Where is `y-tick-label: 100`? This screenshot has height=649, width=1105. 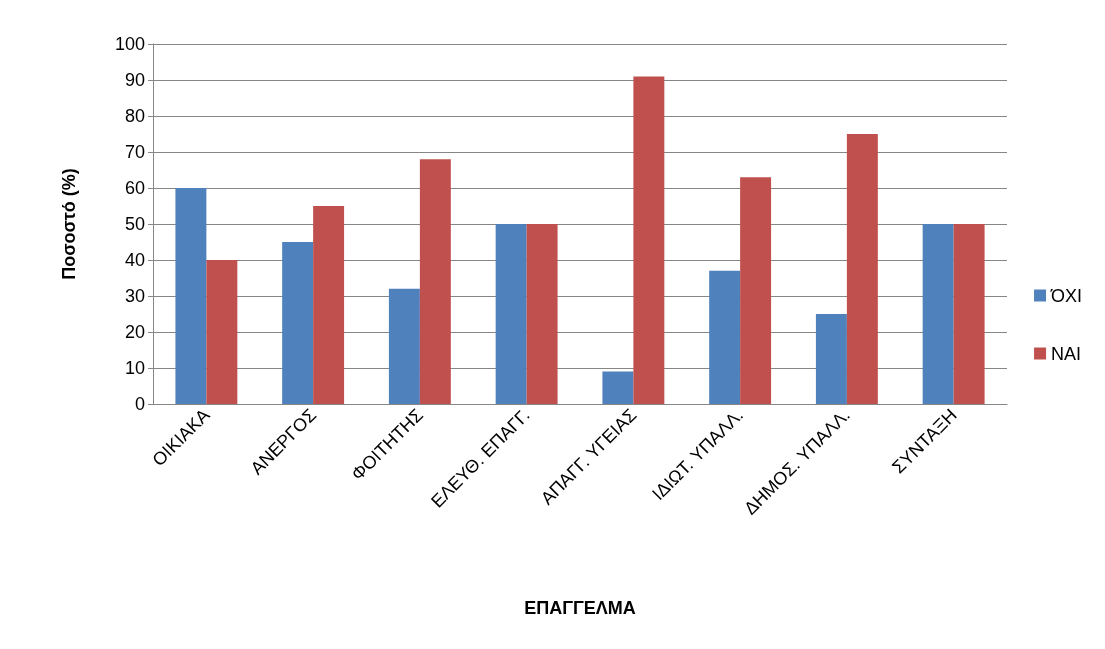 y-tick-label: 100 is located at coordinates (129, 44).